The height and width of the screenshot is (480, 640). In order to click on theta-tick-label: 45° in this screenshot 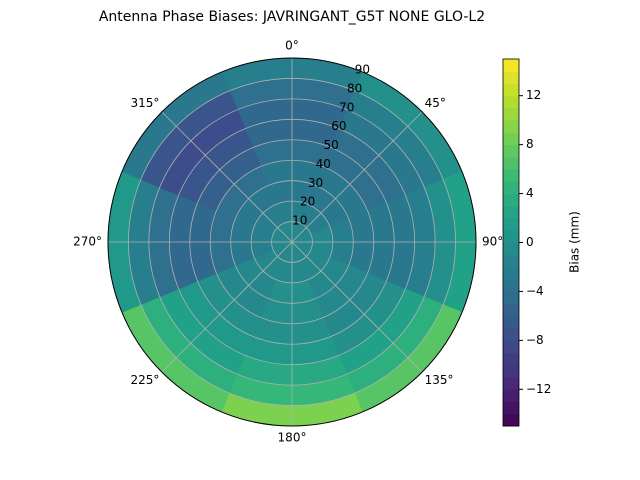, I will do `click(435, 103)`.